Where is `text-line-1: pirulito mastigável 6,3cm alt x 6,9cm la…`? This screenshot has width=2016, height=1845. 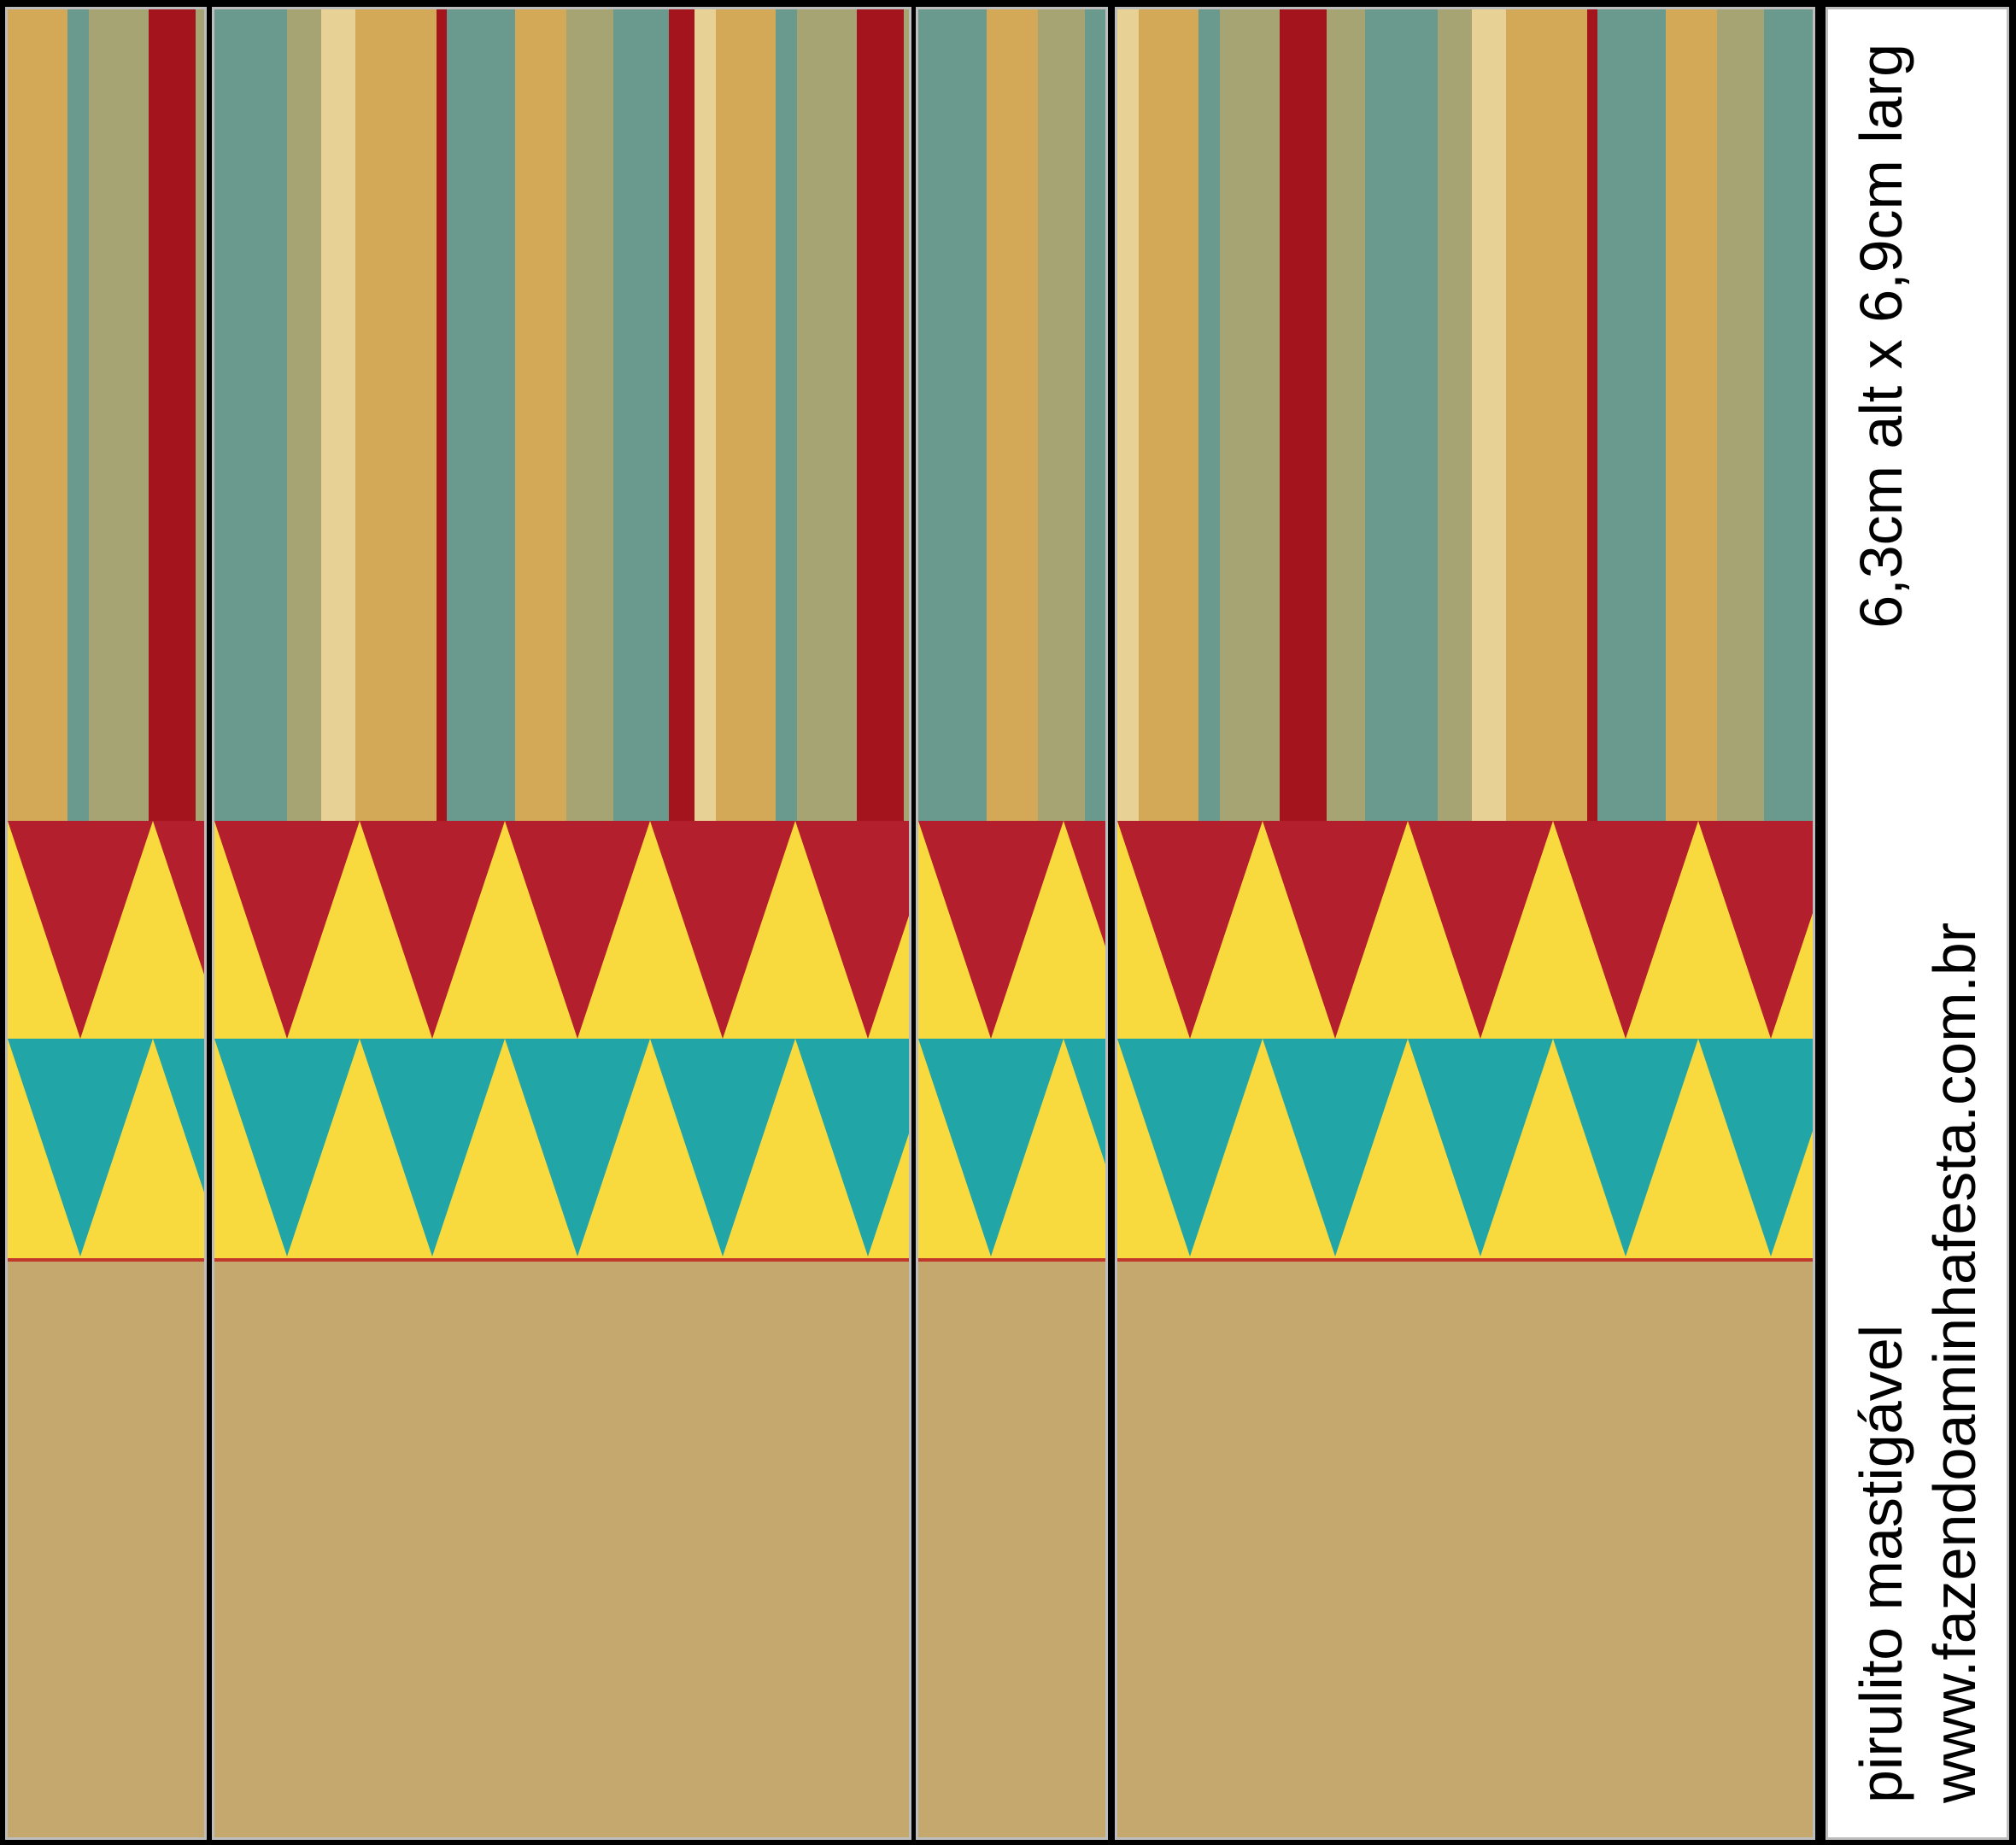 text-line-1: pirulito mastigável 6,3cm alt x 6,9cm la… is located at coordinates (1881, 923).